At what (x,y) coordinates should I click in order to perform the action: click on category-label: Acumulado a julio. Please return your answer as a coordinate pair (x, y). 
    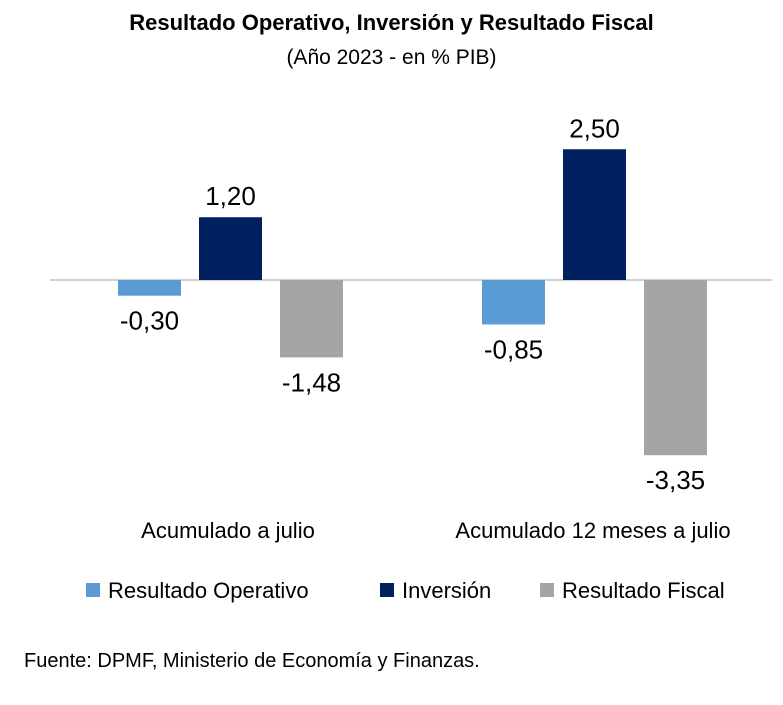
    Looking at the image, I should click on (228, 530).